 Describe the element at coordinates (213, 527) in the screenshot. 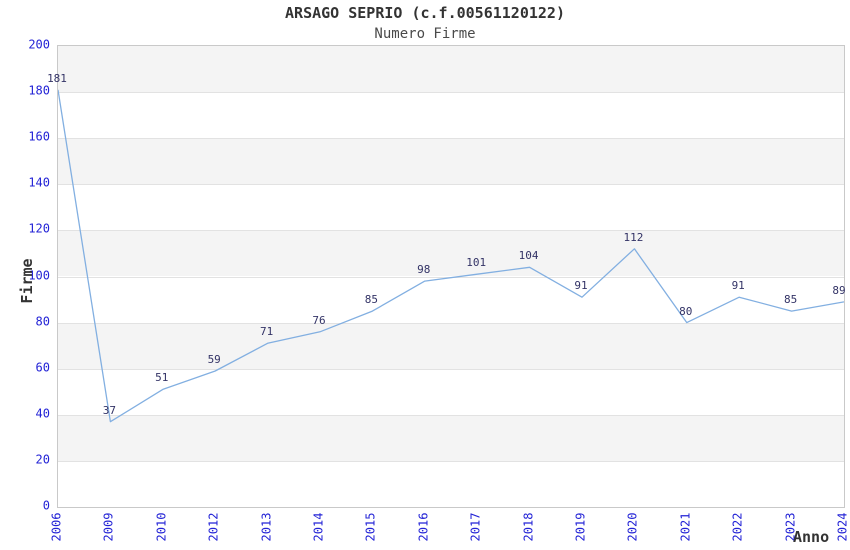

I see `x-tick-label: 2012` at that location.